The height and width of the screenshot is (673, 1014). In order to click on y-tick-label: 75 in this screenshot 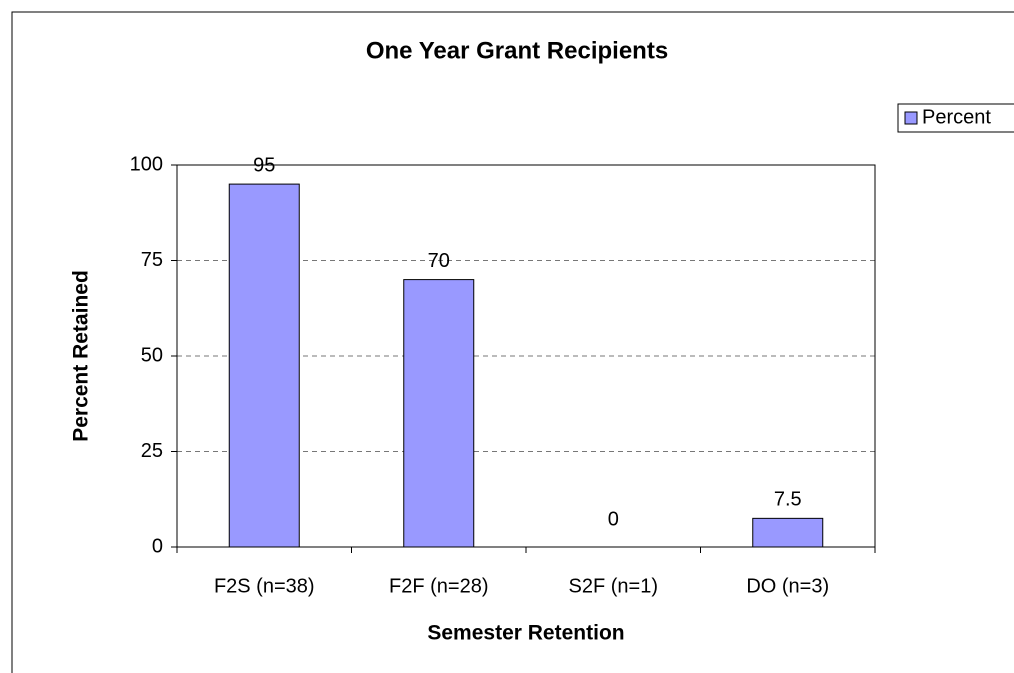, I will do `click(152, 260)`.